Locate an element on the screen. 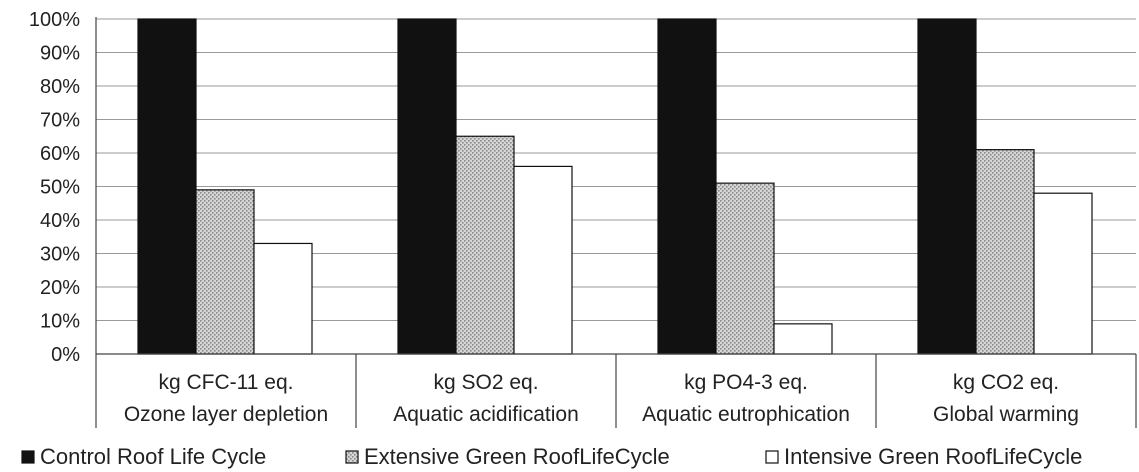 Image resolution: width=1139 pixels, height=472 pixels. y-tick-label: 50% is located at coordinates (60, 188).